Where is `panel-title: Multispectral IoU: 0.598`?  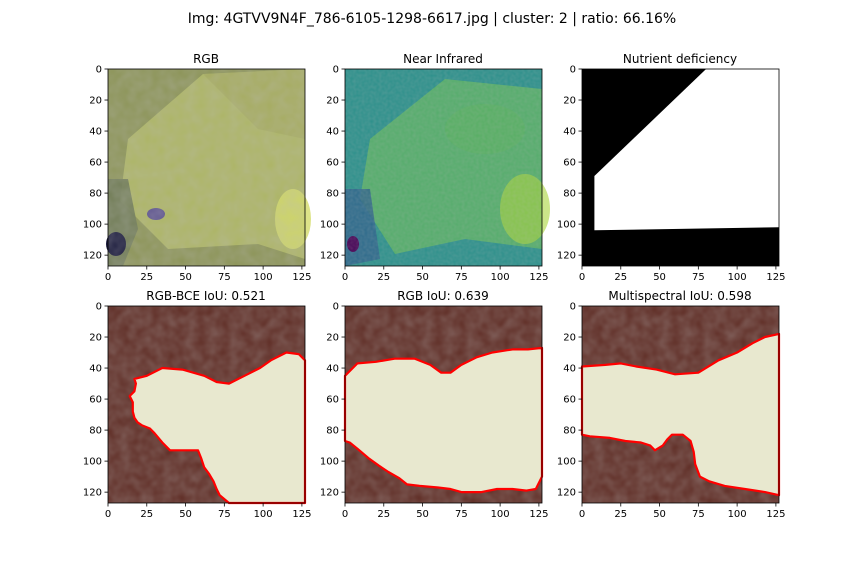 panel-title: Multispectral IoU: 0.598 is located at coordinates (679, 296).